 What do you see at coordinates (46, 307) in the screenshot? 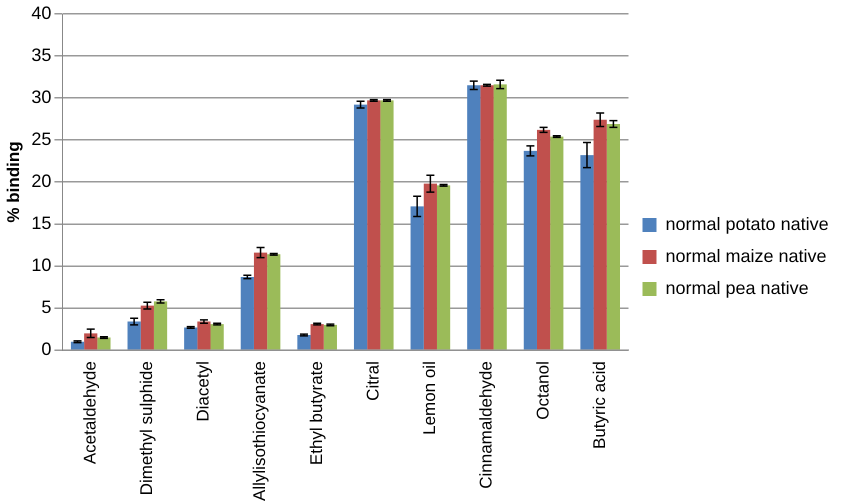
I see `y-tick-label: 5` at bounding box center [46, 307].